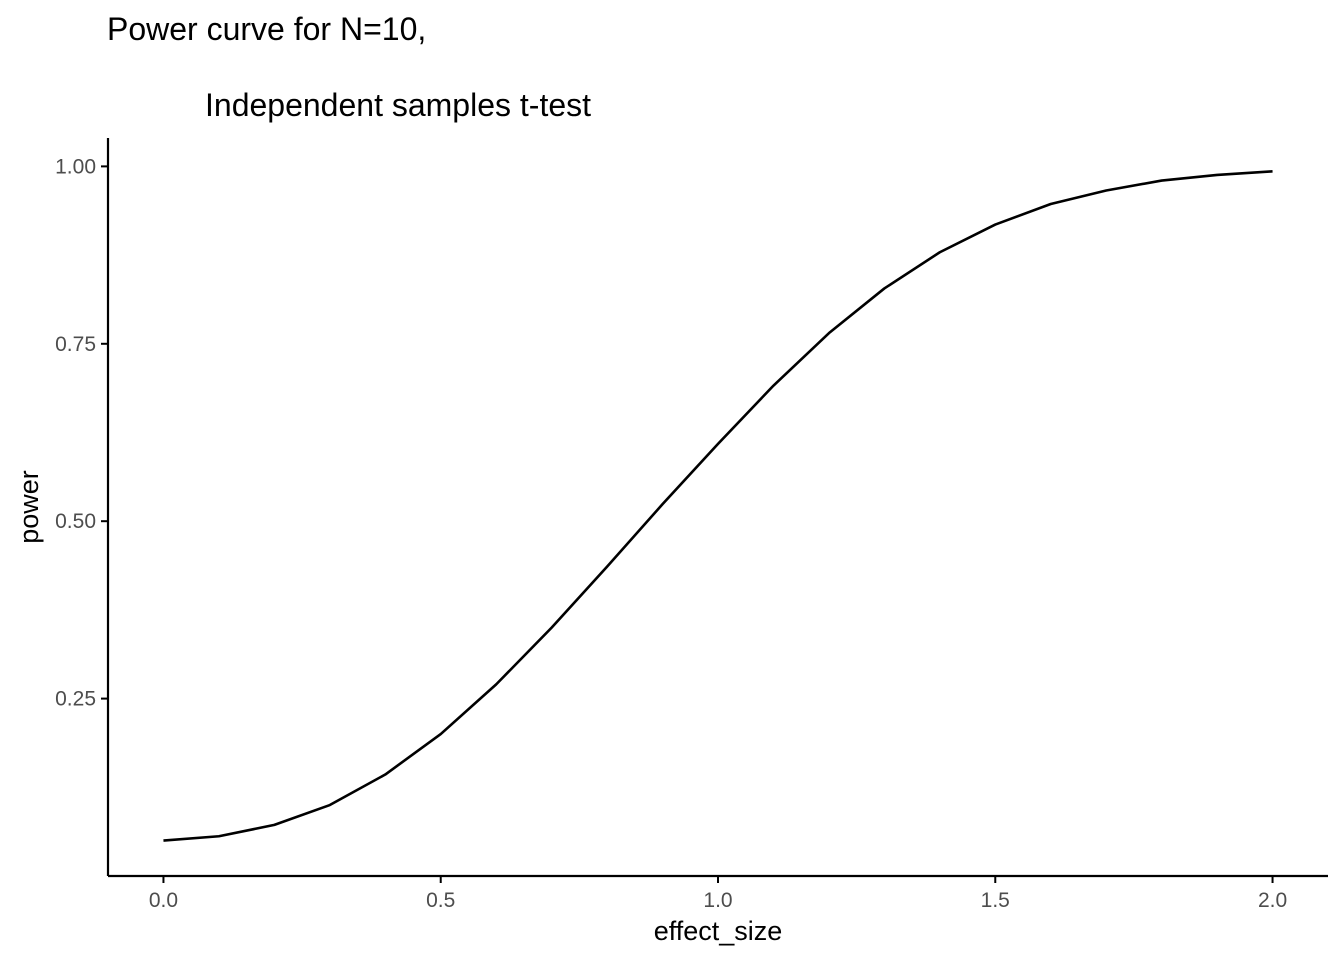 Image resolution: width=1344 pixels, height=960 pixels. What do you see at coordinates (81, 433) in the screenshot?
I see `y-axis-ticks: 0.25 0.50 0.75 1.00` at bounding box center [81, 433].